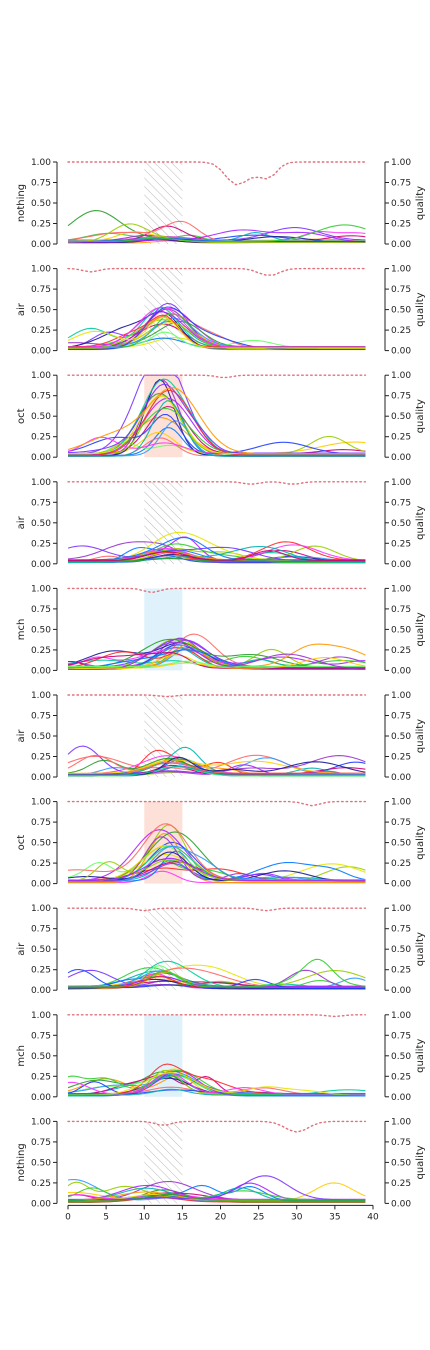  Describe the element at coordinates (373, 1217) in the screenshot. I see `x-tick-label: 40` at that location.